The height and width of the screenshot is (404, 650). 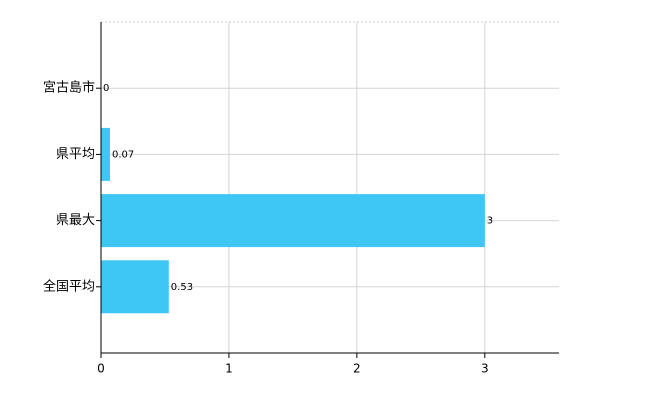 What do you see at coordinates (123, 154) in the screenshot?
I see `value-label: 0.07` at bounding box center [123, 154].